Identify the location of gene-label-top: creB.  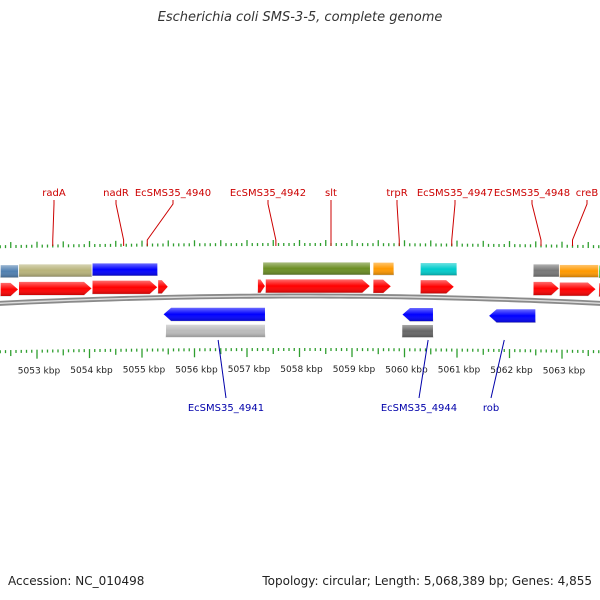
(587, 193).